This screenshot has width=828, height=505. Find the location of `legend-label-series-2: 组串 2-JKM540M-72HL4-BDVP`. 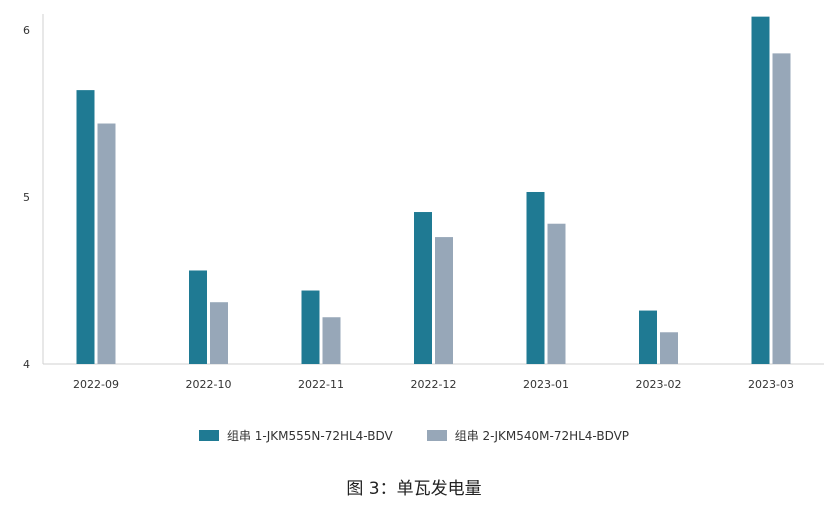

legend-label-series-2: 组串 2-JKM540M-72HL4-BDVP is located at coordinates (542, 436).